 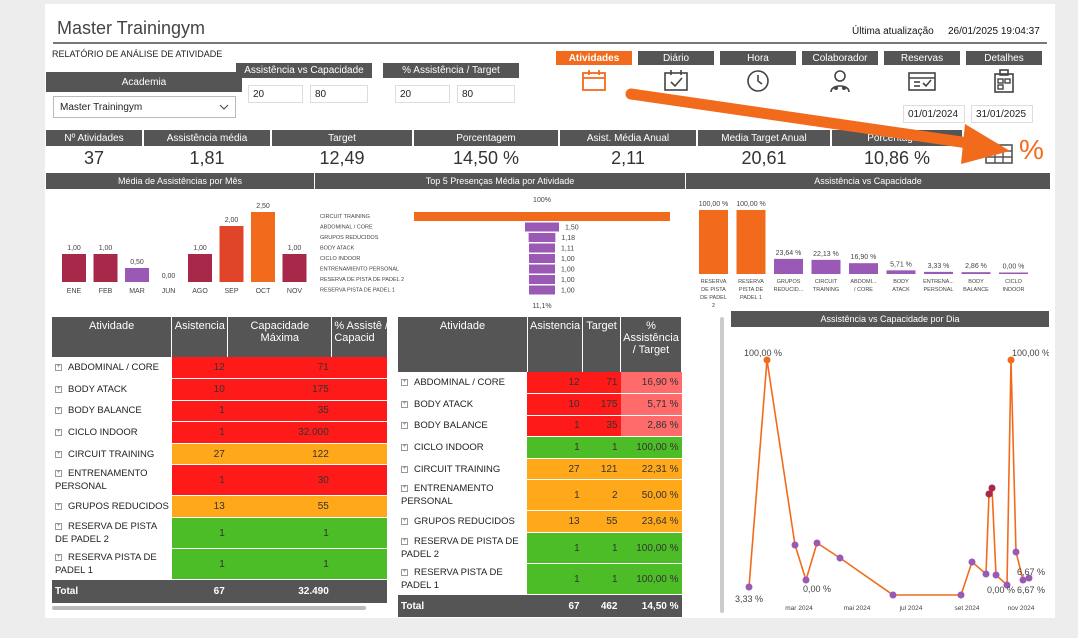 I want to click on table-row: + BODY ATACK 10 175 5,71, so click(x=219, y=389).